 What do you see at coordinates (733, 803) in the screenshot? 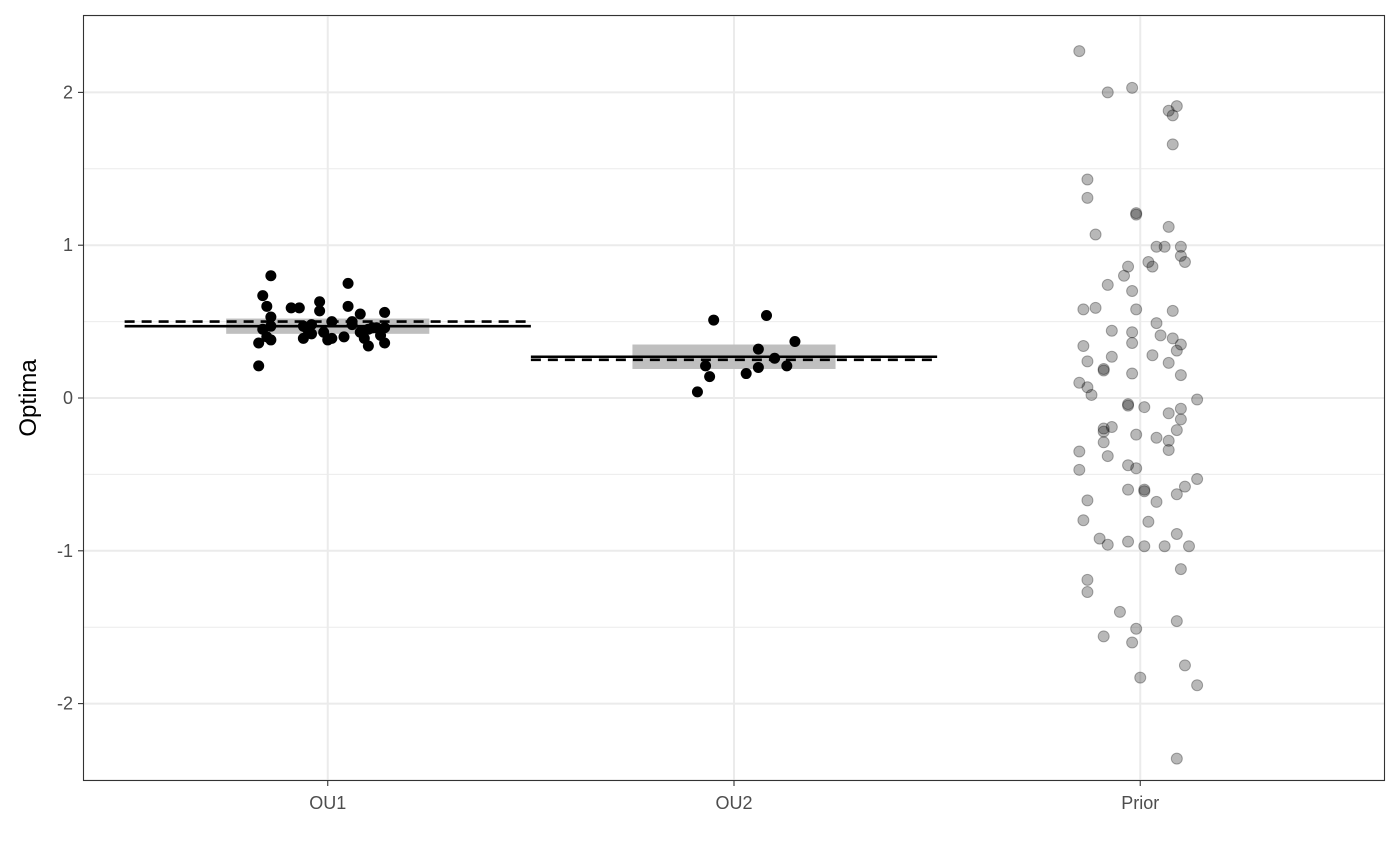
I see `x-tick-label: OU2` at bounding box center [733, 803].